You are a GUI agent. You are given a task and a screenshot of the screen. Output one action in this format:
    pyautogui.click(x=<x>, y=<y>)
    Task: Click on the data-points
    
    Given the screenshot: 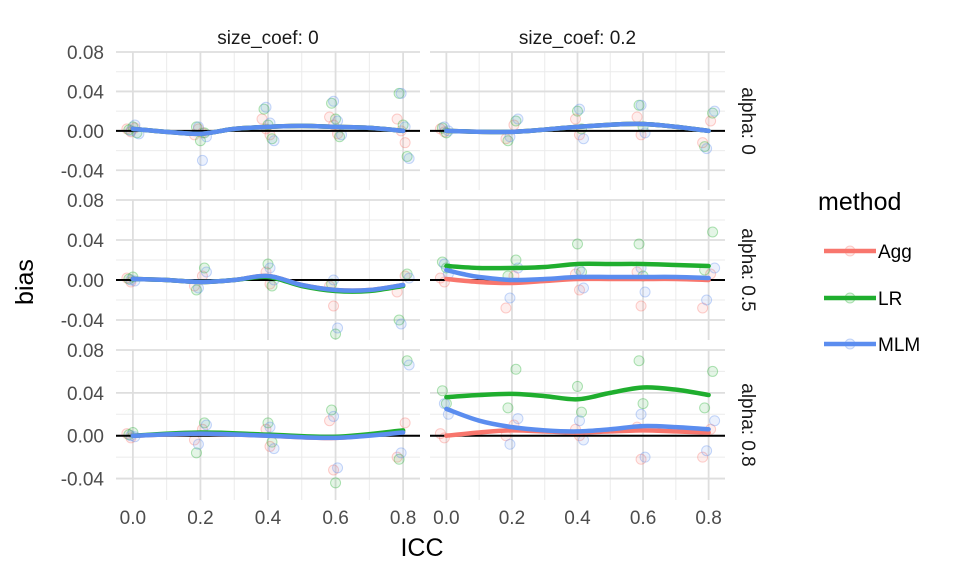 What is the action you would take?
    pyautogui.click(x=268, y=422)
    